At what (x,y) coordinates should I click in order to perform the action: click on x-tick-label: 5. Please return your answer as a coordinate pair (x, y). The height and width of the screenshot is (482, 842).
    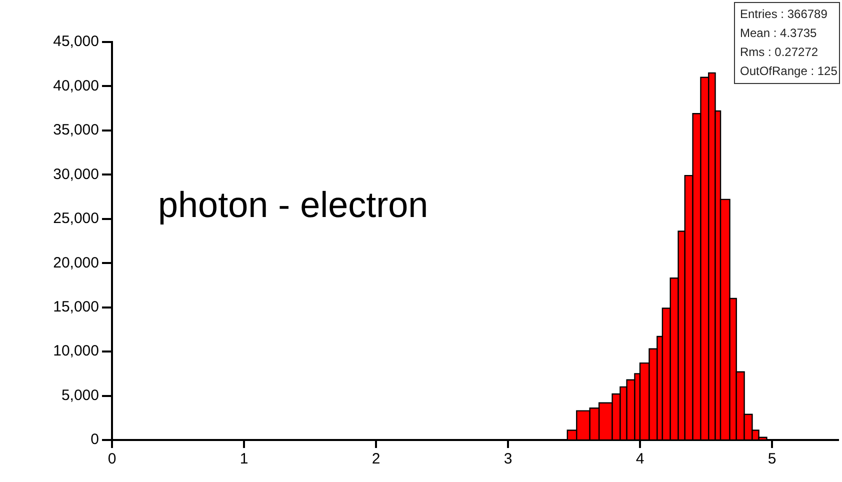
    Looking at the image, I should click on (772, 459).